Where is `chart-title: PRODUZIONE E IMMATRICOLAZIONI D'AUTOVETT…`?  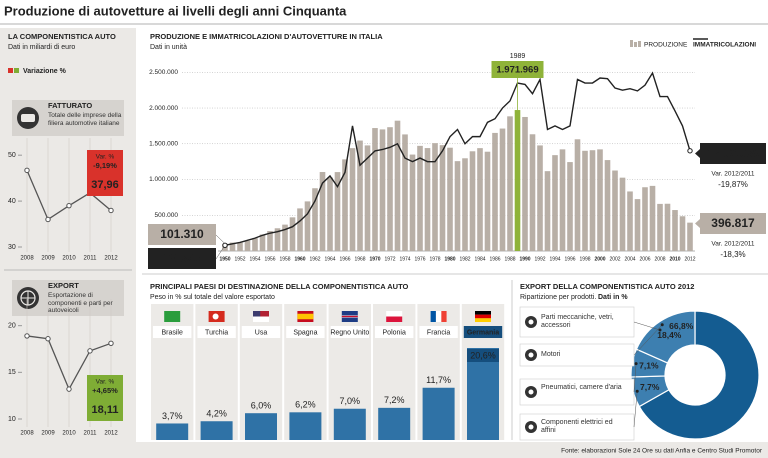 chart-title: PRODUZIONE E IMMATRICOLAZIONI D'AUTOVETT… is located at coordinates (266, 36).